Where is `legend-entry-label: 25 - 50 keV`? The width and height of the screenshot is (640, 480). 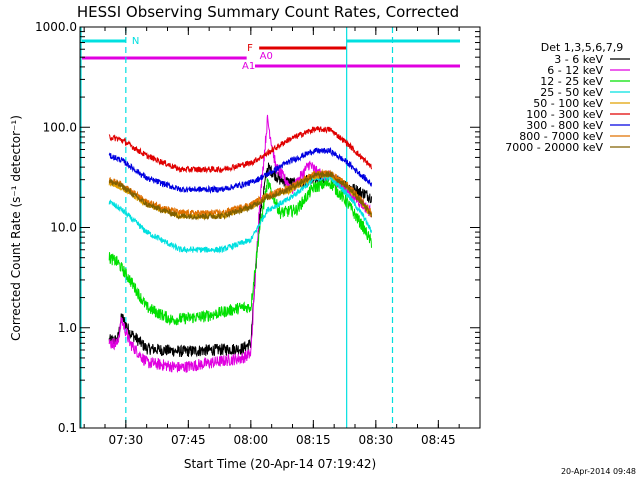
legend-entry-label: 25 - 50 keV is located at coordinates (571, 92).